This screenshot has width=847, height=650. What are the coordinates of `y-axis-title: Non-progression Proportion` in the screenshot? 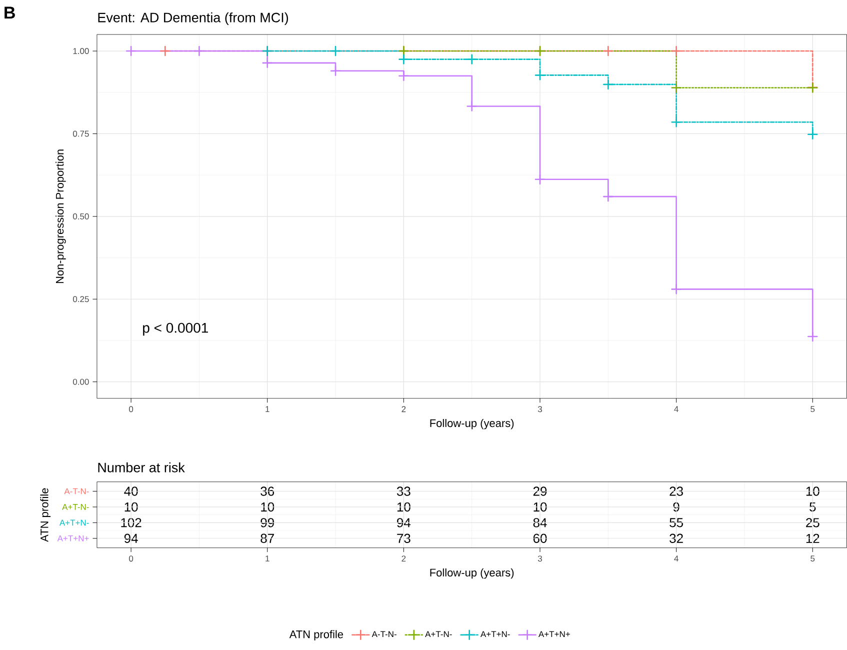 It's located at (61, 217).